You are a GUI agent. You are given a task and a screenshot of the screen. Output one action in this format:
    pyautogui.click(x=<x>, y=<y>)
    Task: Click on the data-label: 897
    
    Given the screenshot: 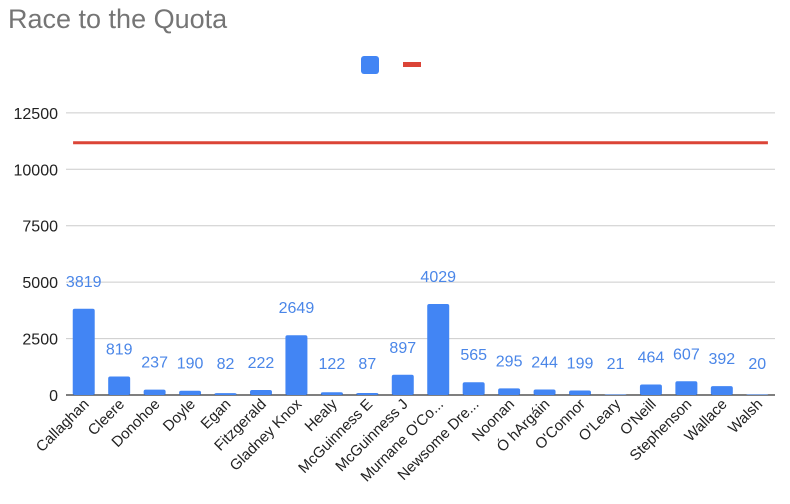 What is the action you would take?
    pyautogui.click(x=402, y=348)
    